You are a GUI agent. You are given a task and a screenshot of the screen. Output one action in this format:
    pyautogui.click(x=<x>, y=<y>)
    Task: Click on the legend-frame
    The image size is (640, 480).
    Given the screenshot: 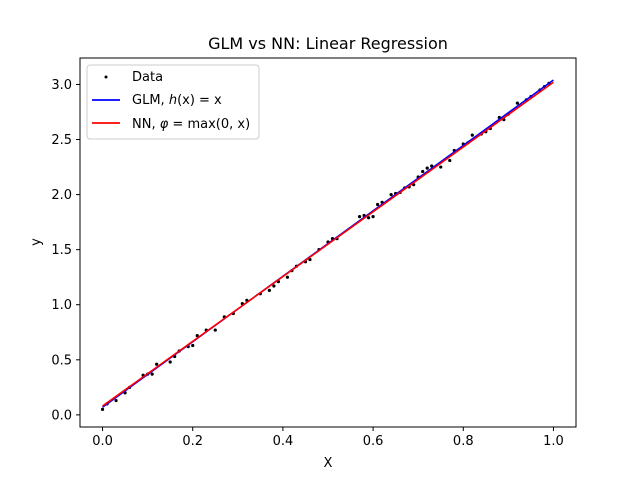 What is the action you would take?
    pyautogui.click(x=173, y=102)
    